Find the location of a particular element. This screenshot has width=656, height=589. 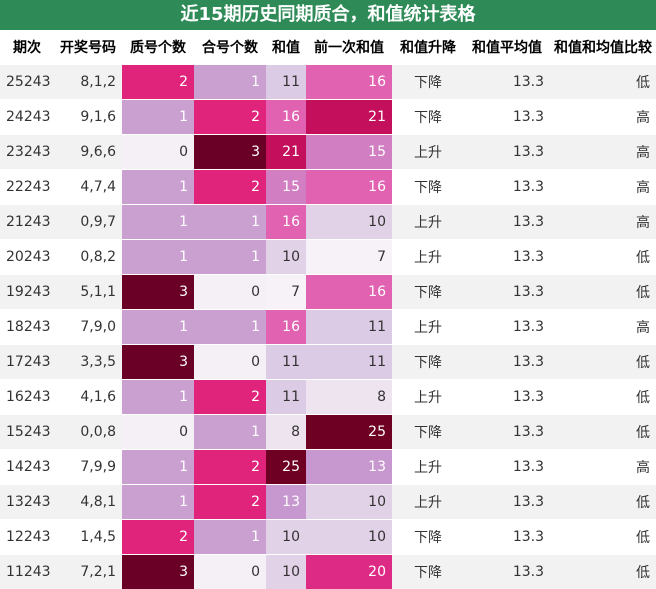

cell-qici: 12243 is located at coordinates (27, 537).